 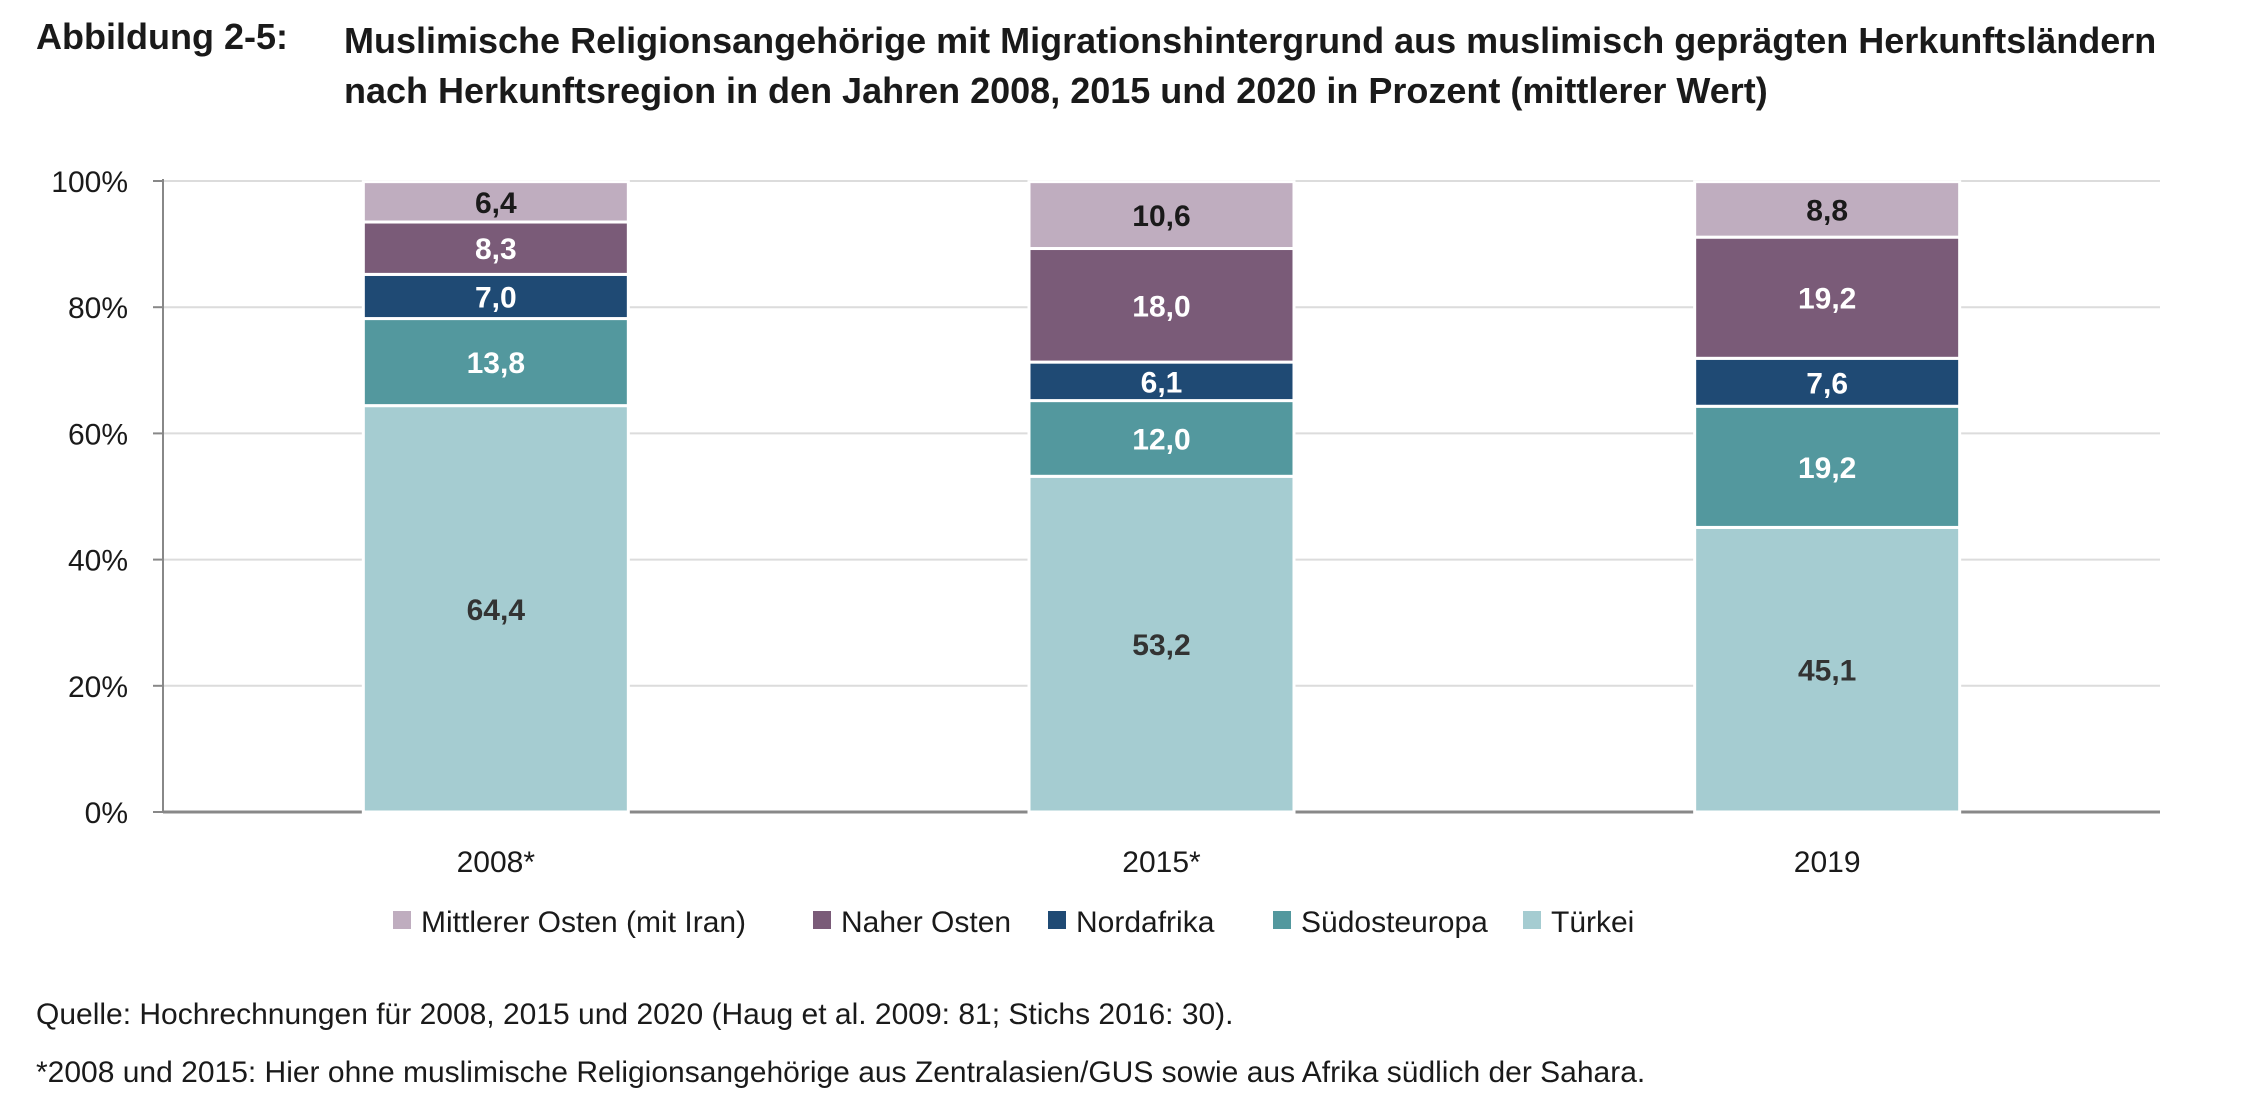 What do you see at coordinates (162, 36) in the screenshot?
I see `figure-label: Abbildung 2-5:` at bounding box center [162, 36].